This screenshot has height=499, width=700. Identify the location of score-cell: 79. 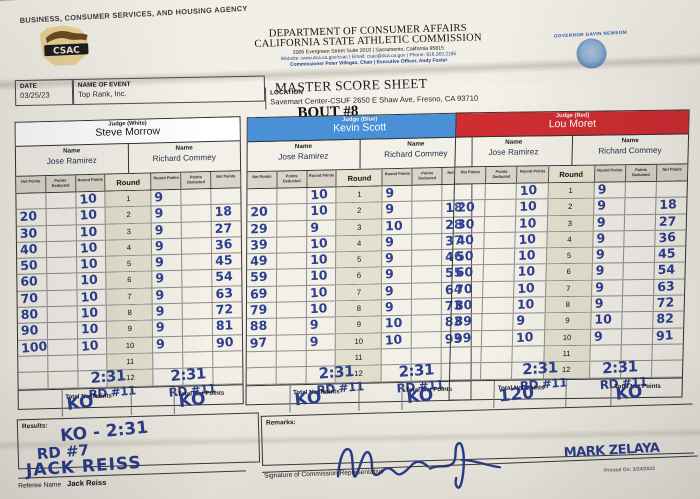
(261, 310).